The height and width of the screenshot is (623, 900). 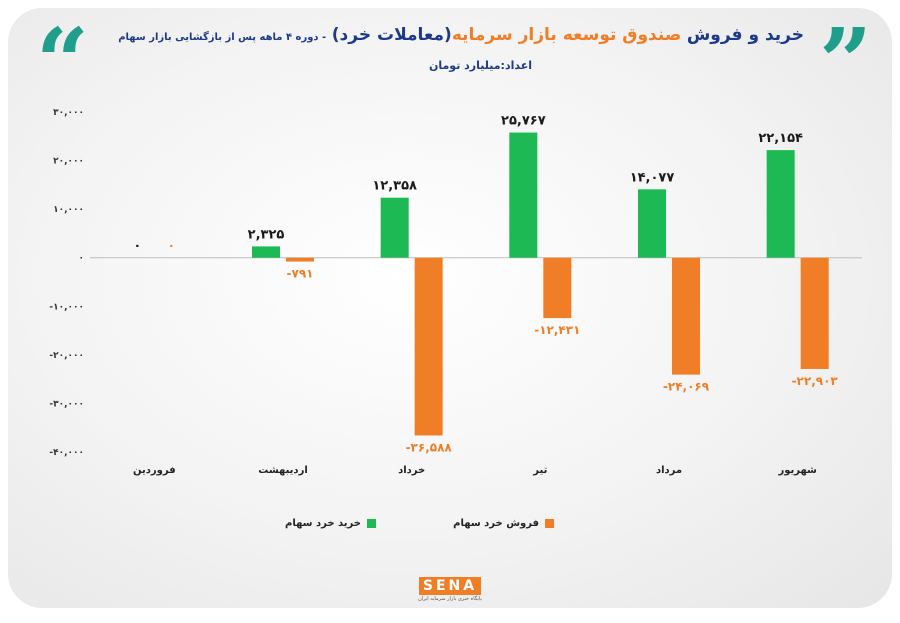 I want to click on title-part-2: صندوق توسعه بازار سرمایه, so click(x=566, y=35).